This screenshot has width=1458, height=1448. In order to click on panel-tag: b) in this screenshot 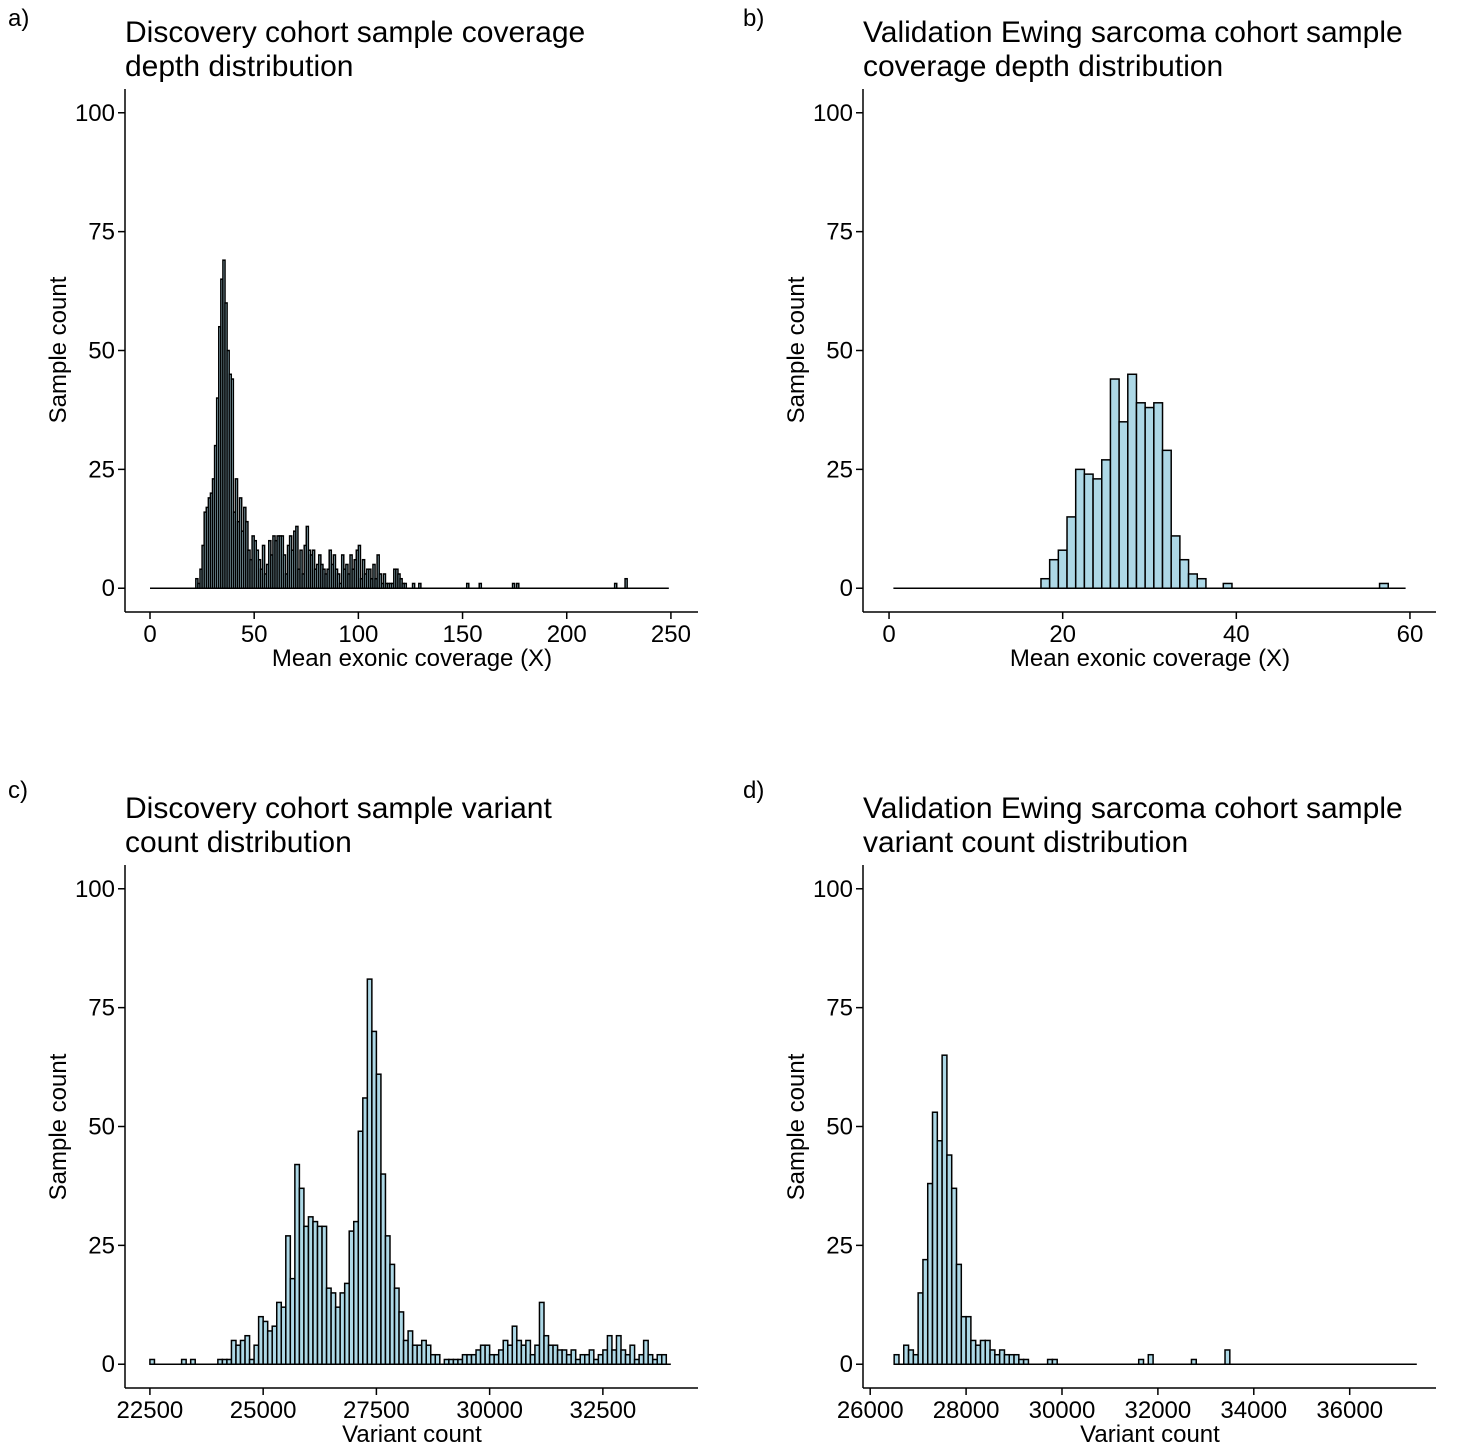, I will do `click(753, 18)`.